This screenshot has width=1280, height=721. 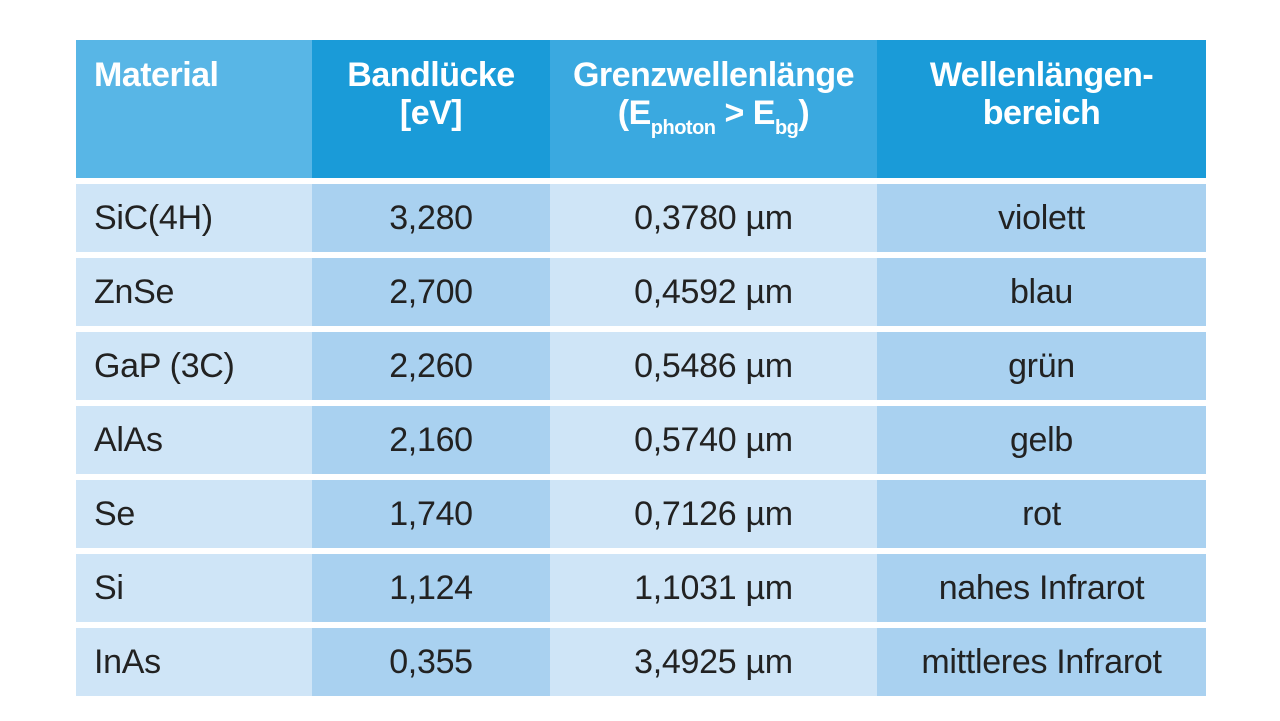 What do you see at coordinates (786, 128) in the screenshot?
I see `header-cutoff-sub-bg: bg` at bounding box center [786, 128].